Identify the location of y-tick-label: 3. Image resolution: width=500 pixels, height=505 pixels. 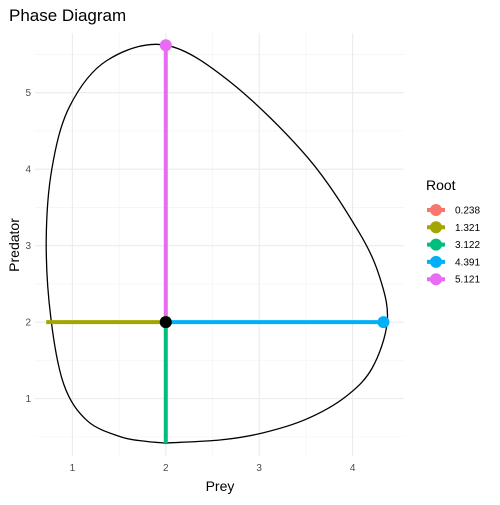
(28, 246).